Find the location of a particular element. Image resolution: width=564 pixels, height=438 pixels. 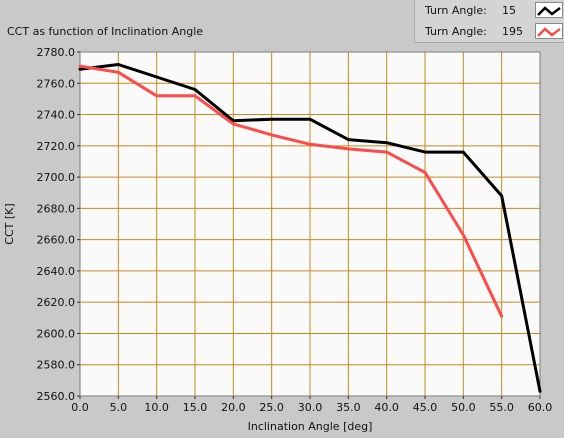

y-tick-label: 2660.0 is located at coordinates (56, 240).